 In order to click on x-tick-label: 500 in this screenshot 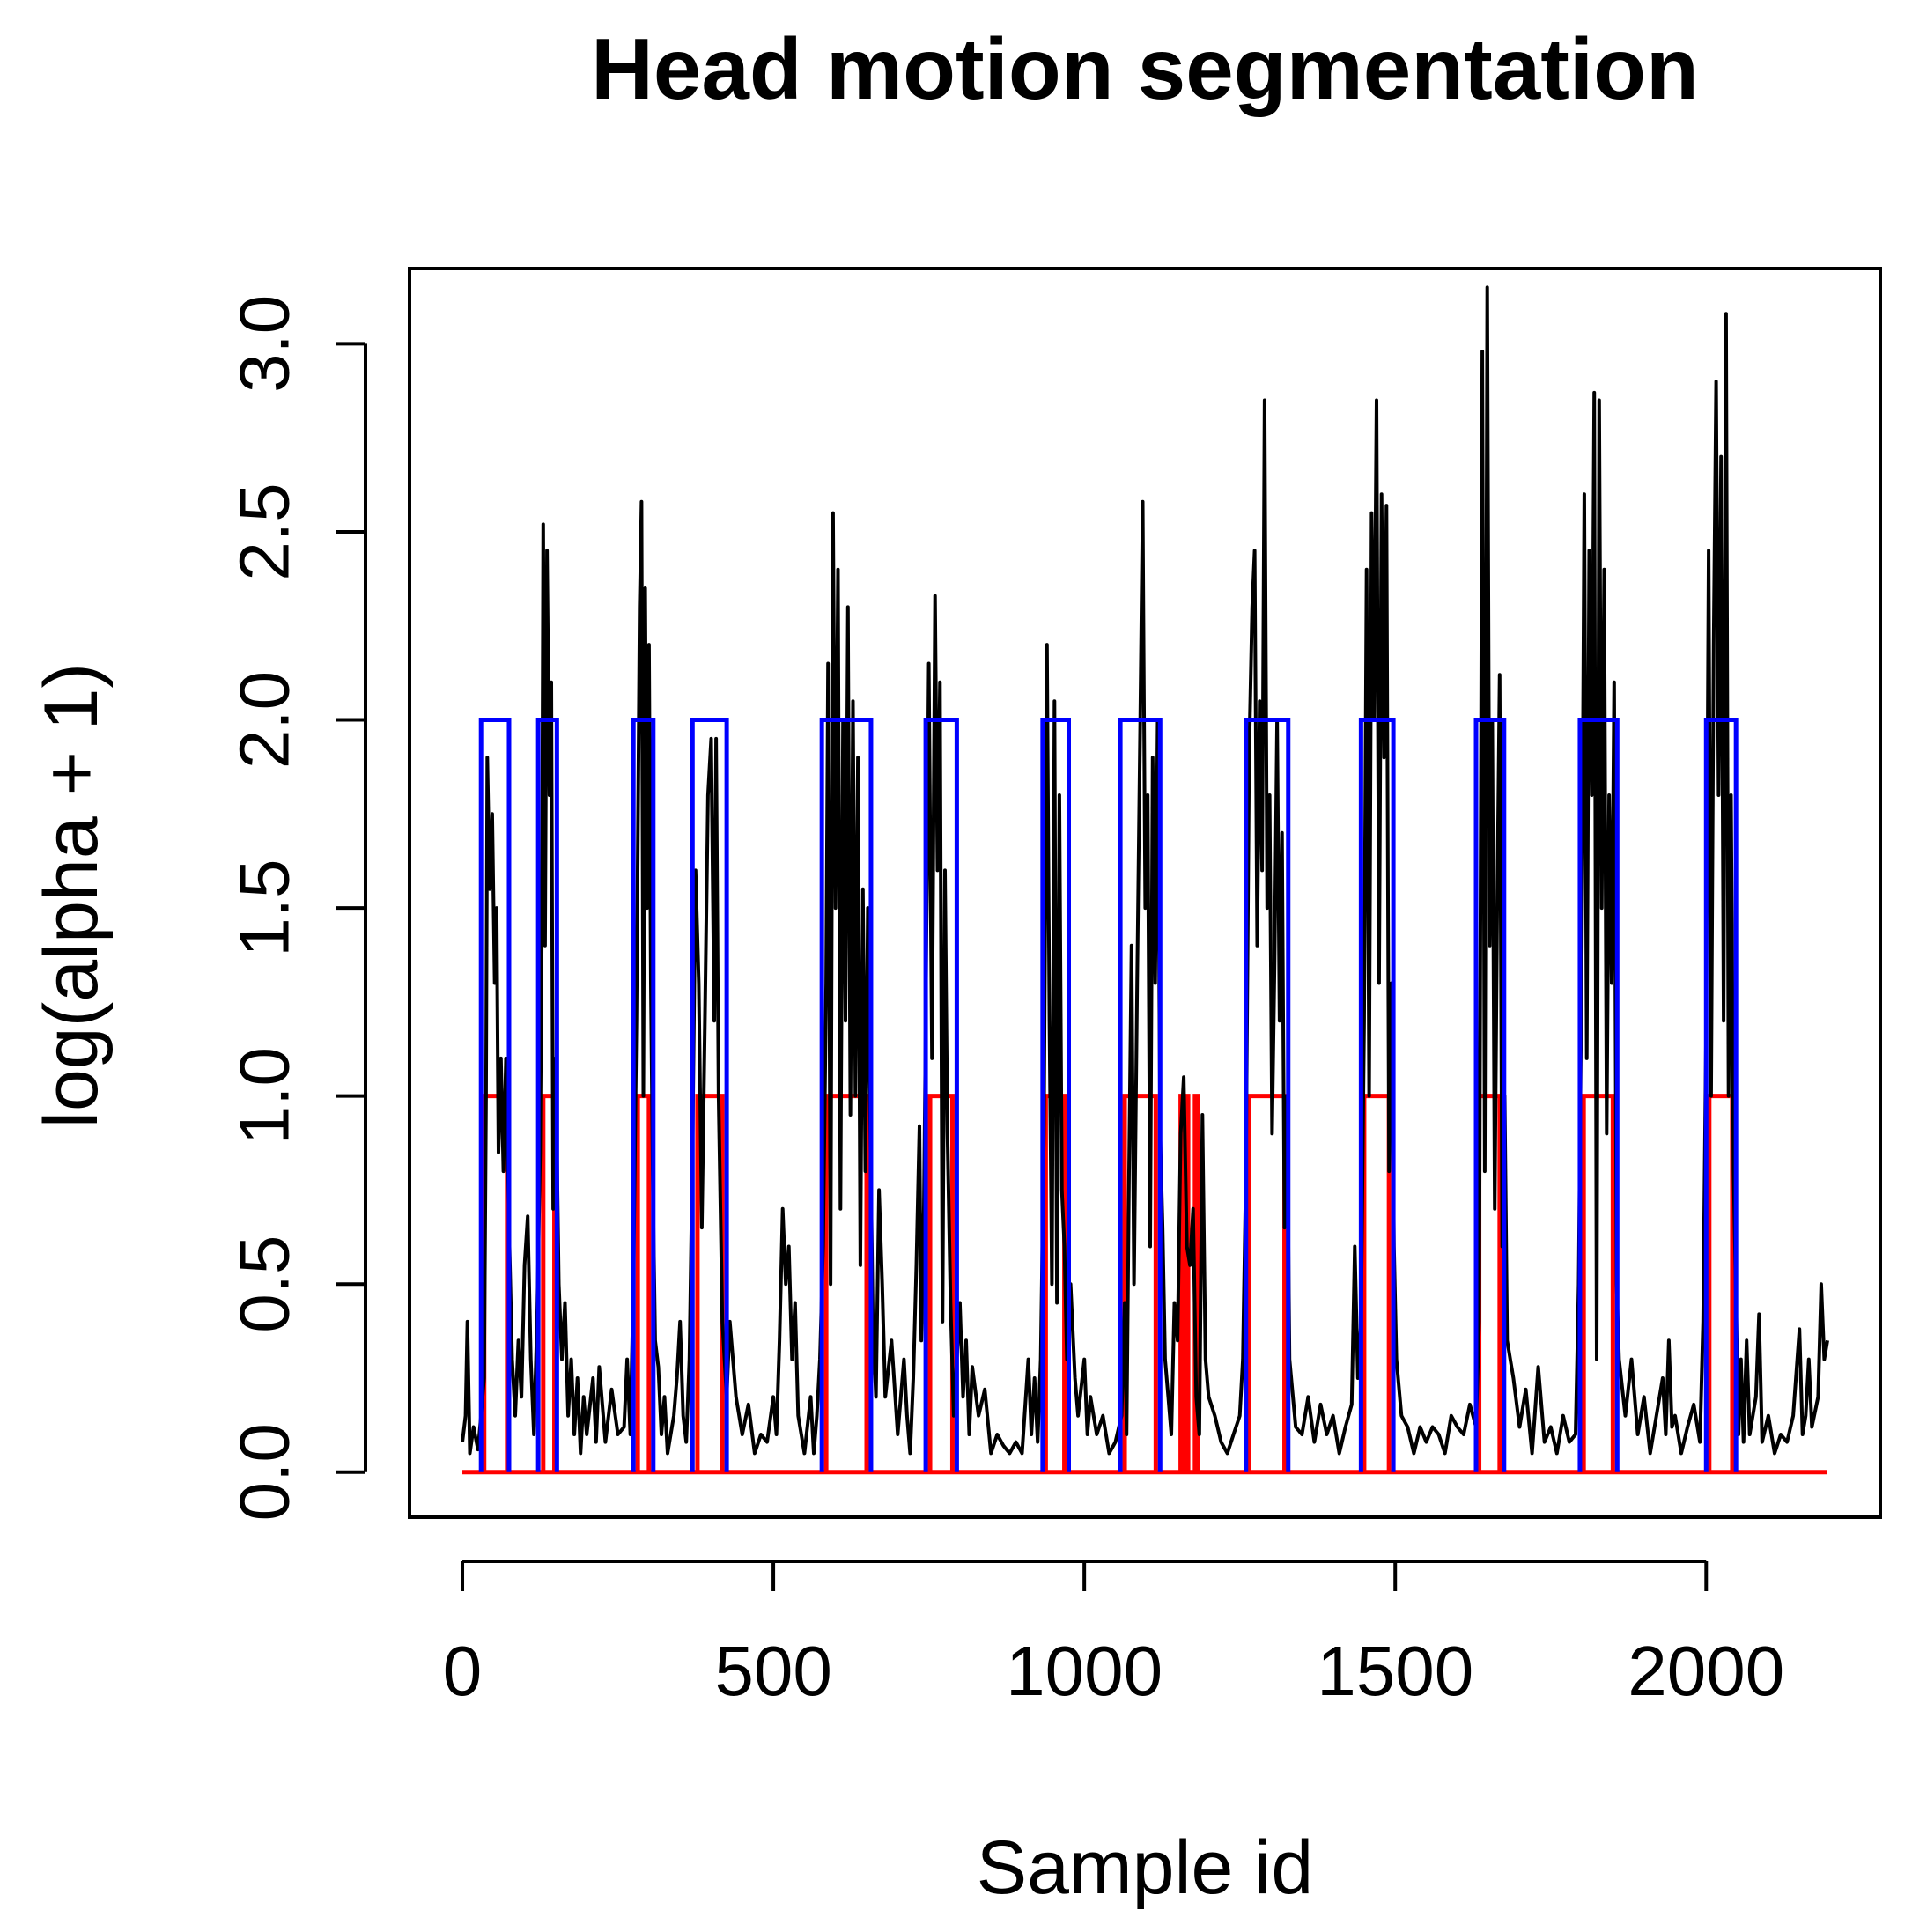, I will do `click(773, 1671)`.